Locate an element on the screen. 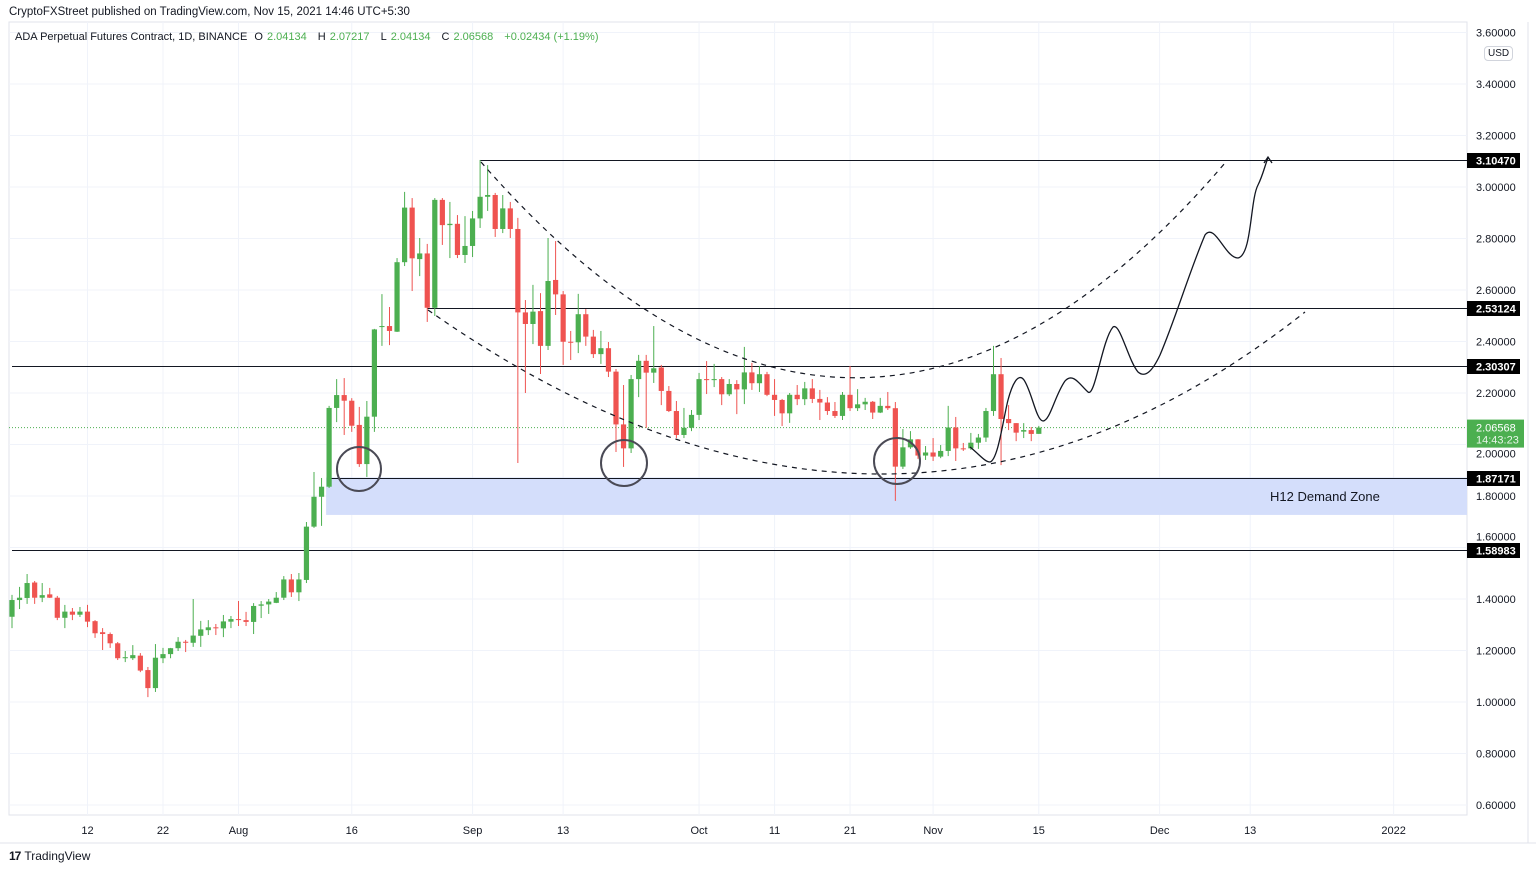 Image resolution: width=1536 pixels, height=873 pixels. footer-logo: 17 TradingView is located at coordinates (49, 856).